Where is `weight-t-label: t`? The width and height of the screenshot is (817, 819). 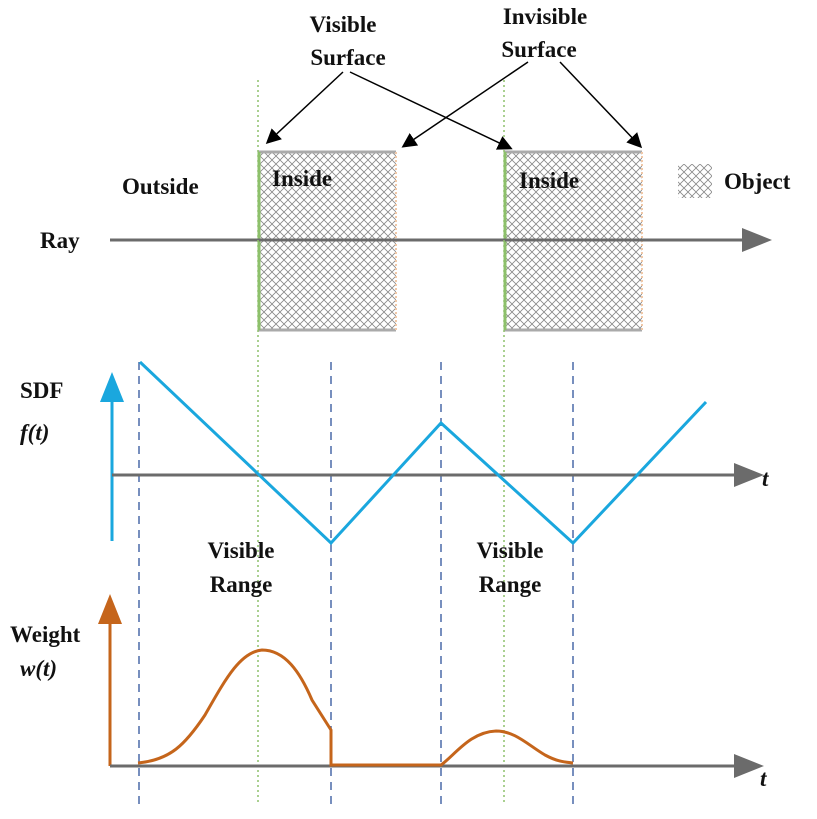 weight-t-label: t is located at coordinates (763, 778).